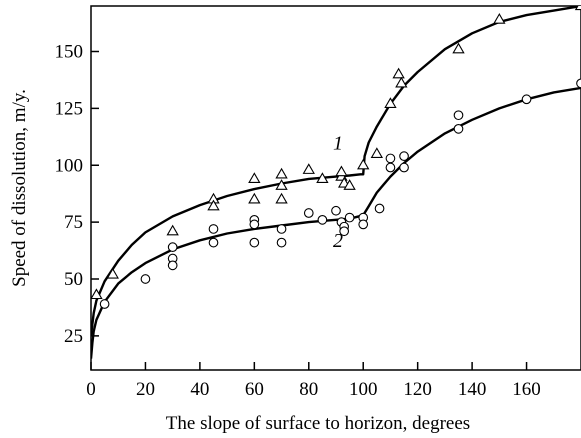 The image size is (581, 438). What do you see at coordinates (417, 389) in the screenshot?
I see `x-tick-label: 120` at bounding box center [417, 389].